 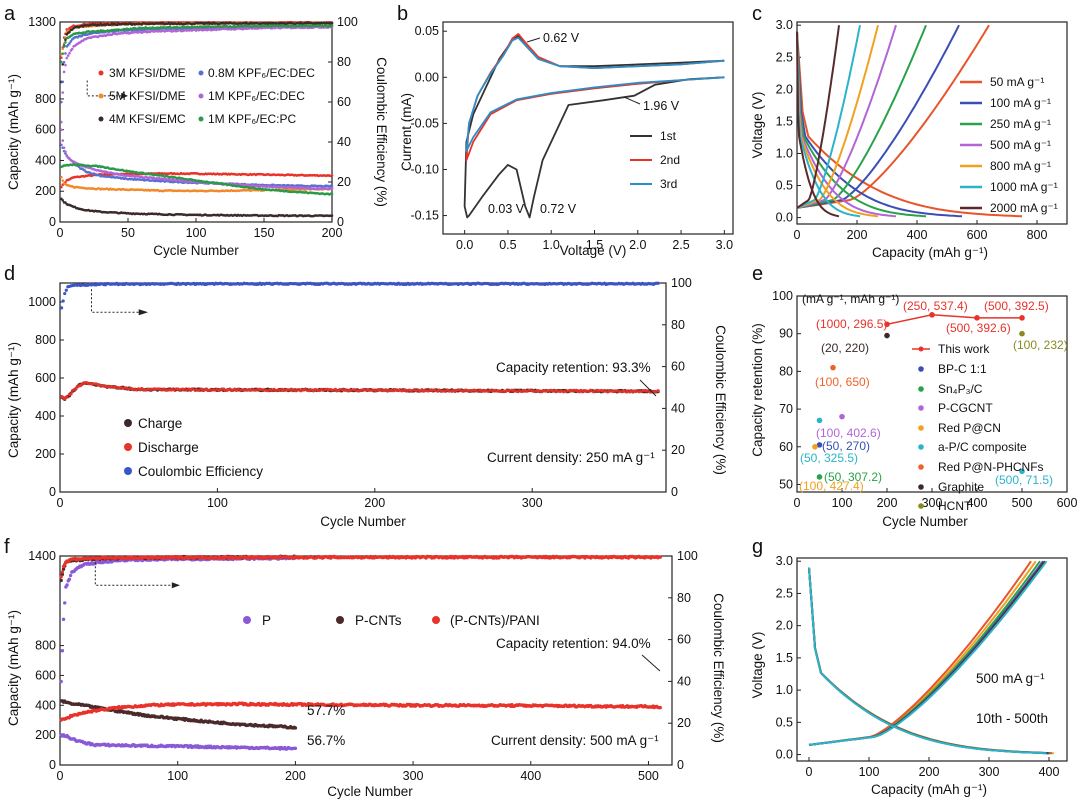 What do you see at coordinates (857, 235) in the screenshot?
I see `c-xtick-label-1: 200` at bounding box center [857, 235].